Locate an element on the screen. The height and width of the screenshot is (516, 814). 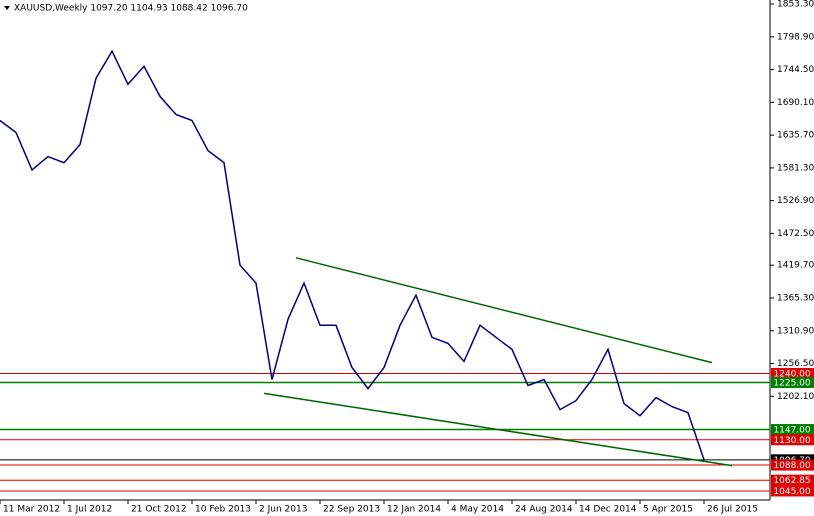
y-tick-label: 1690.10 is located at coordinates (795, 103).